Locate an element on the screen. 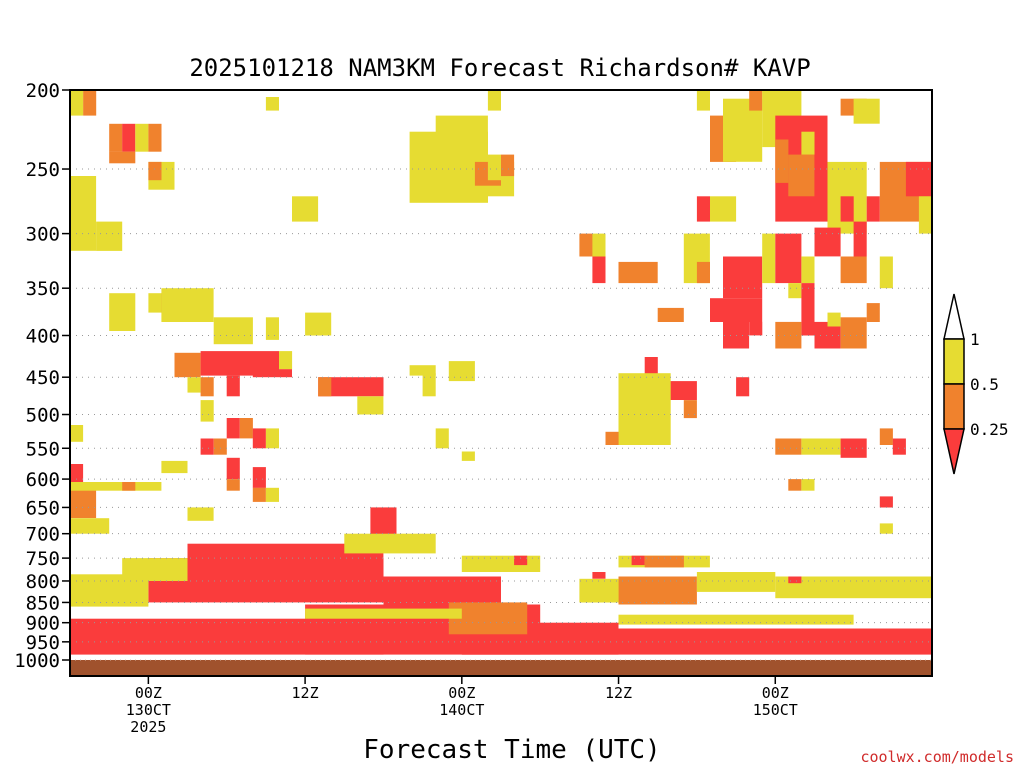  y-tick-label: 850 is located at coordinates (43, 603).